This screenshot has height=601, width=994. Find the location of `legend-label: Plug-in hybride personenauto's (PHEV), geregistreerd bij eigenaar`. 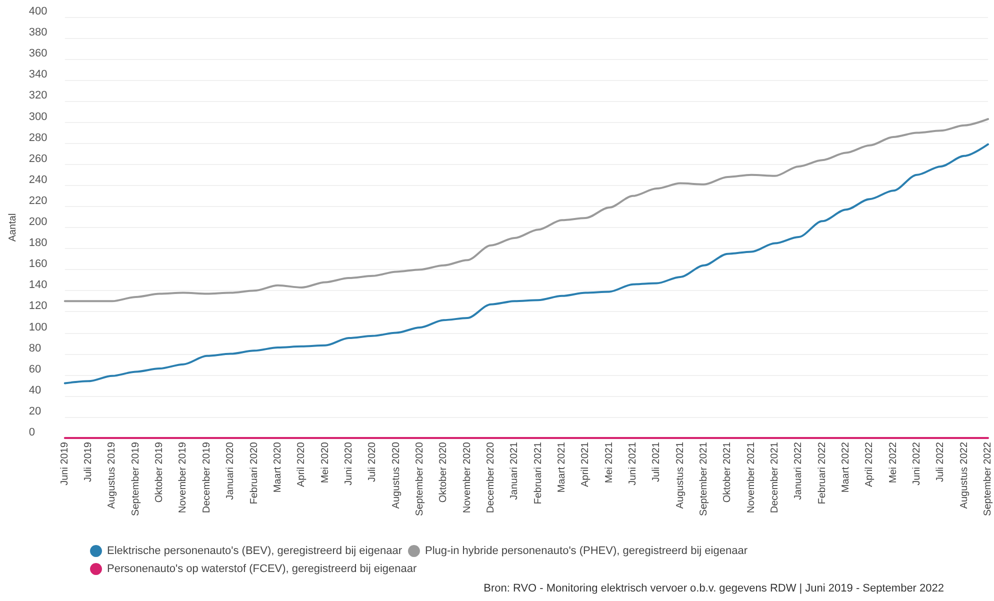

legend-label: Plug-in hybride personenauto's (PHEV), geregistreerd bij eigenaar is located at coordinates (586, 551).